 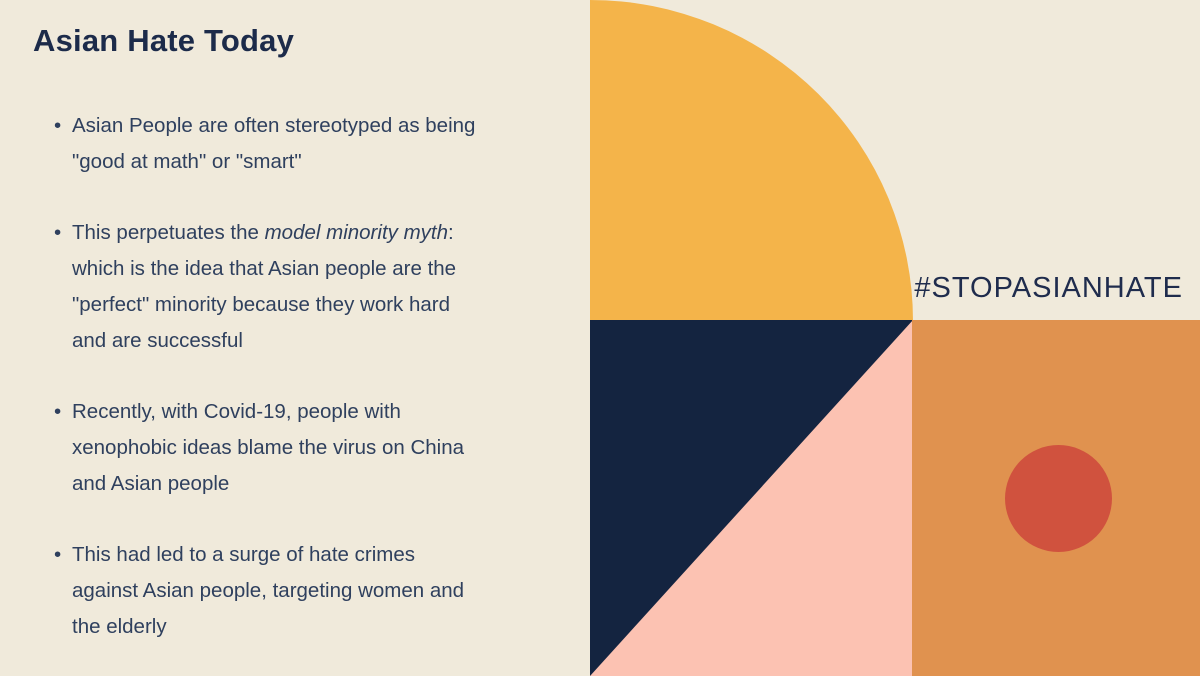 I want to click on bullet-text-pre: This perpetuates the, so click(x=168, y=232).